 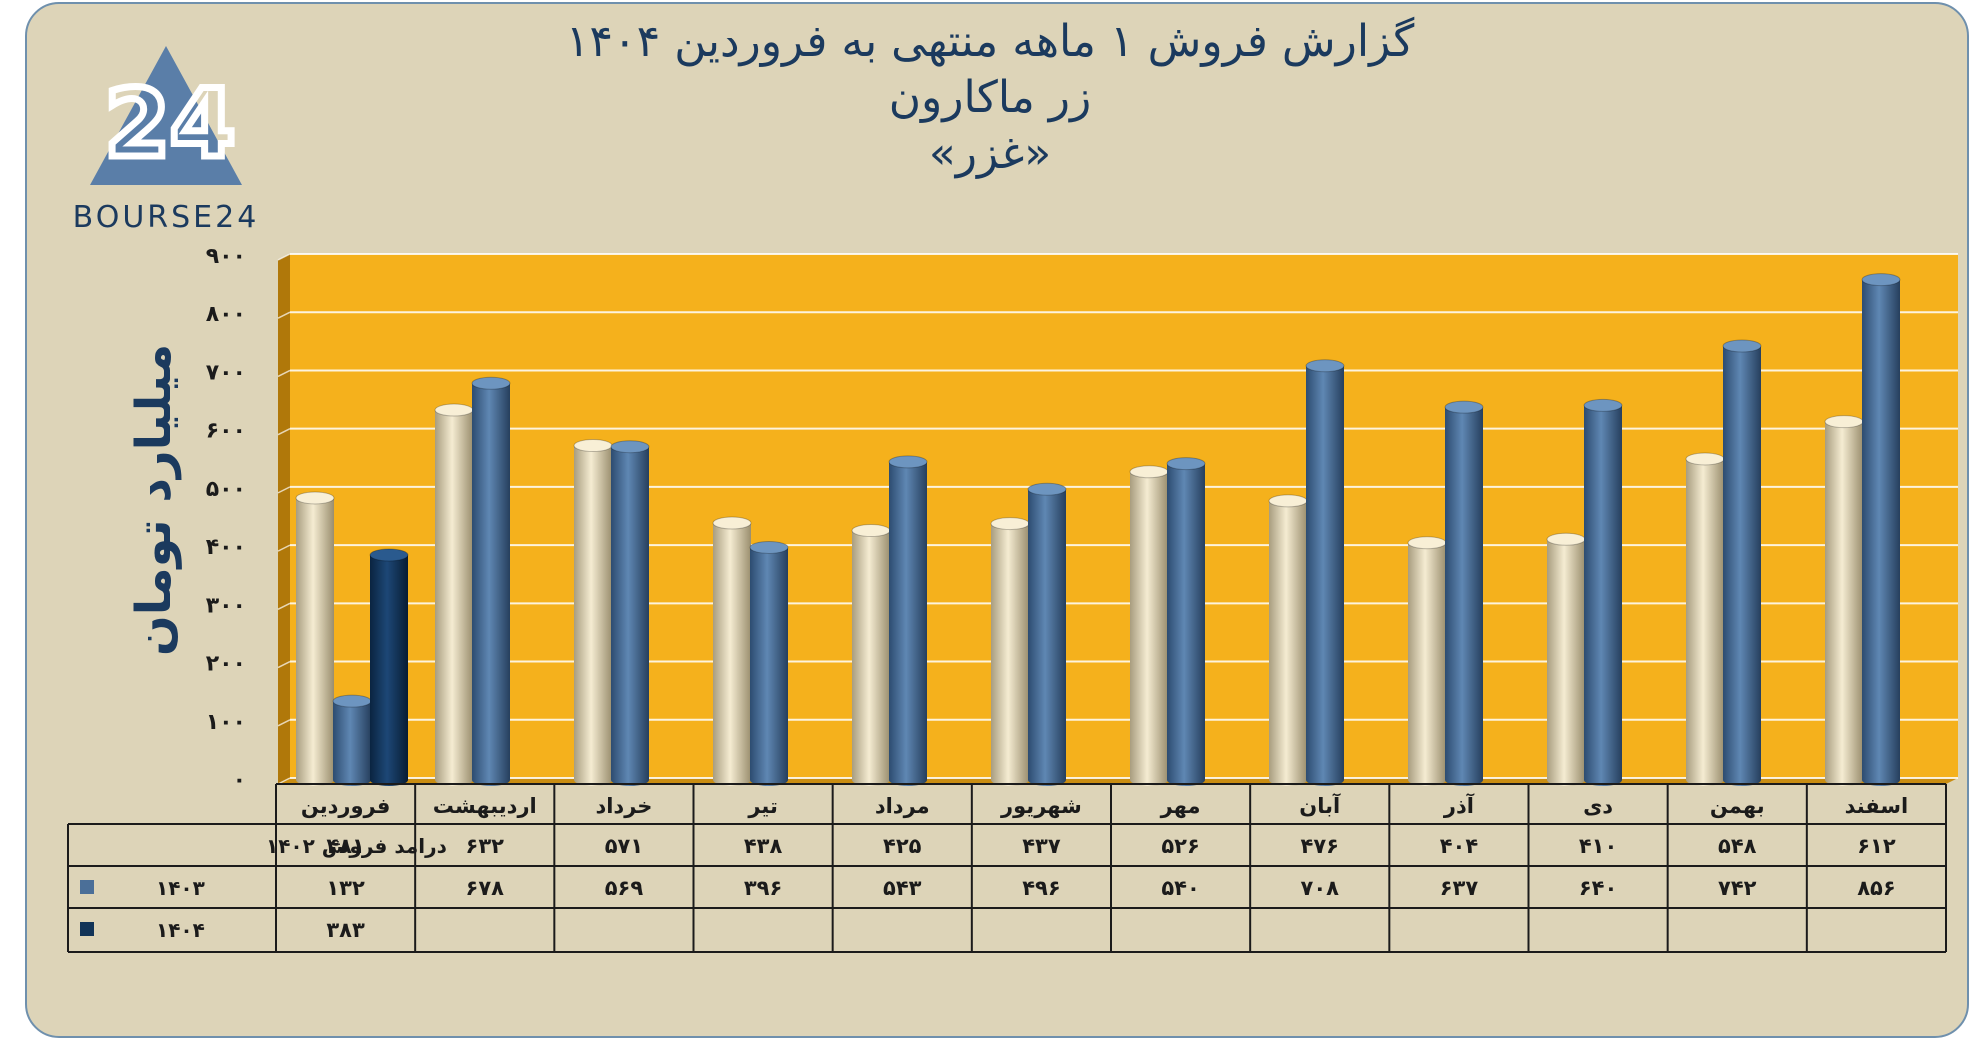 I want to click on legend-series-name: درامد فروش ۱۴۰۲, so click(x=356, y=846).